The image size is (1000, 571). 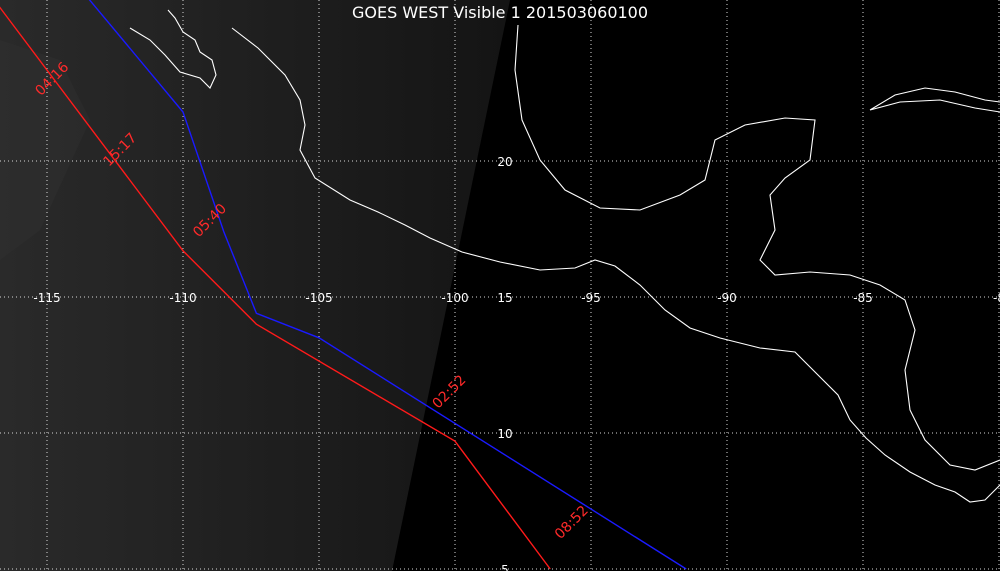 What do you see at coordinates (505, 567) in the screenshot?
I see `latitude-label: 5` at bounding box center [505, 567].